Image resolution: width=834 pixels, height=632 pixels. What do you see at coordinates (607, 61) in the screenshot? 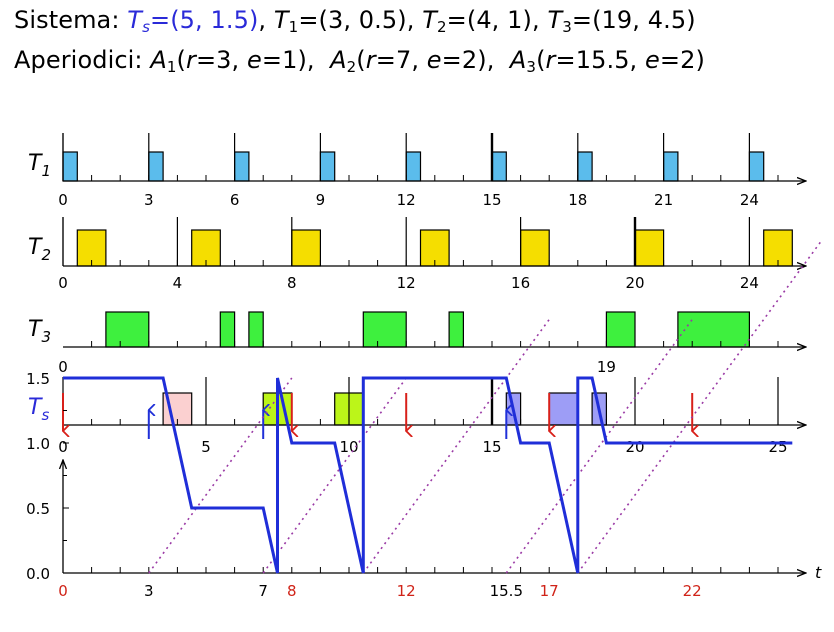
I see `aperiodic-job-3-def: A3(r=15.5, e=2)` at bounding box center [607, 61].